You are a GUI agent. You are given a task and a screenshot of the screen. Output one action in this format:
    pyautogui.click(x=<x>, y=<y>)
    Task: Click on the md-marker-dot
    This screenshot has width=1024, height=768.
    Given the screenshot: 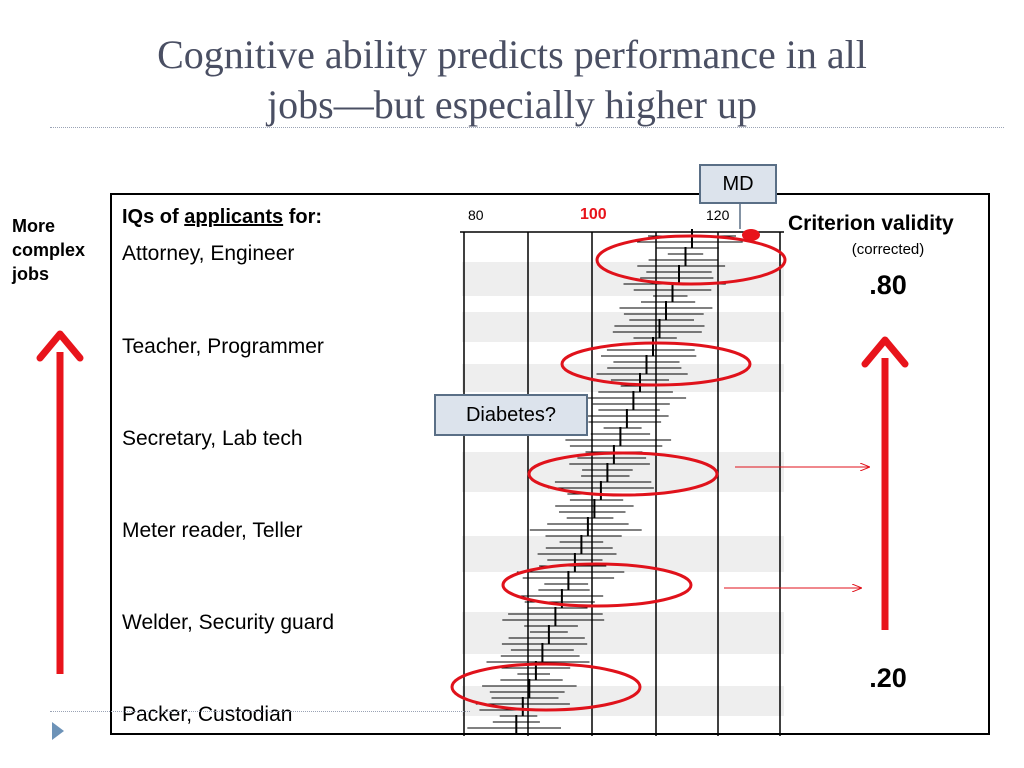 What is the action you would take?
    pyautogui.click(x=751, y=235)
    